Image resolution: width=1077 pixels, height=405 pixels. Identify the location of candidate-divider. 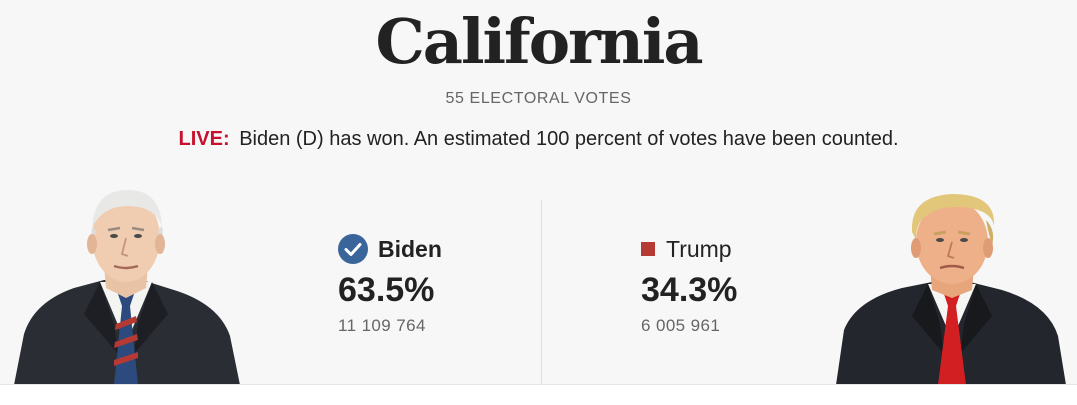
(541, 292).